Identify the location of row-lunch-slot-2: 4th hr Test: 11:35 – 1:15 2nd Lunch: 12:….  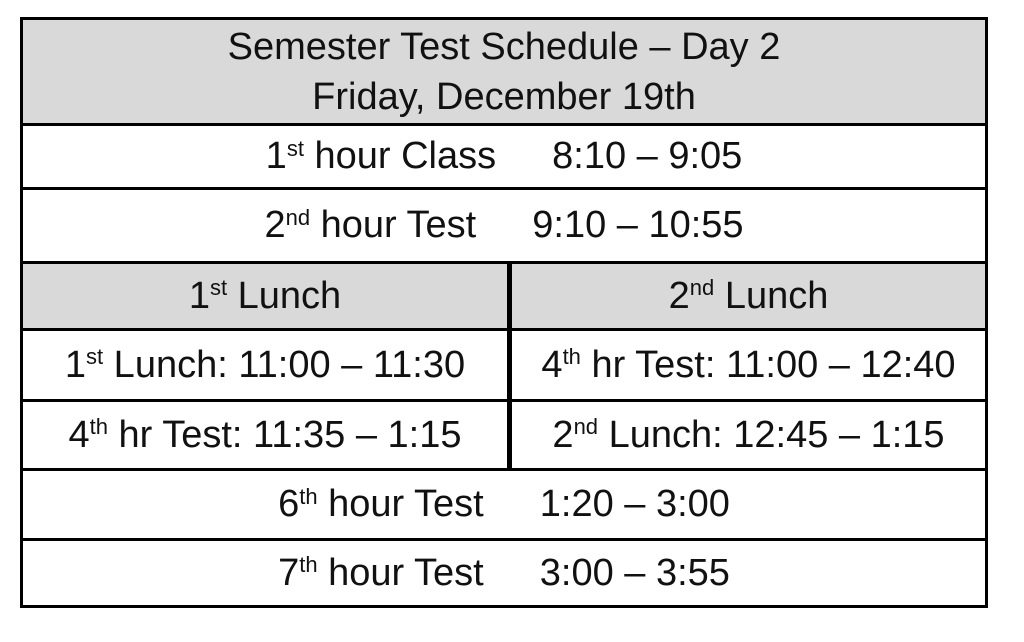
(504, 436).